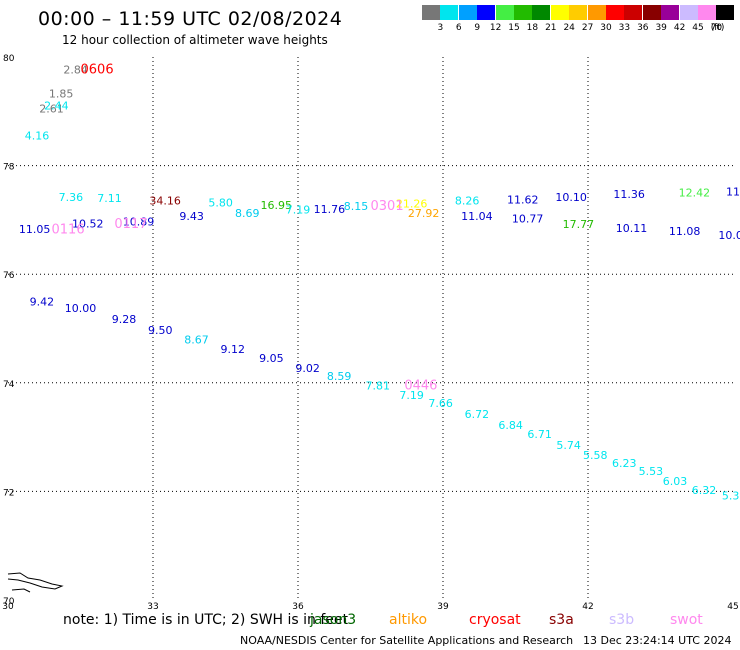  What do you see at coordinates (587, 607) in the screenshot?
I see `x-tick-label: 42` at bounding box center [587, 607].